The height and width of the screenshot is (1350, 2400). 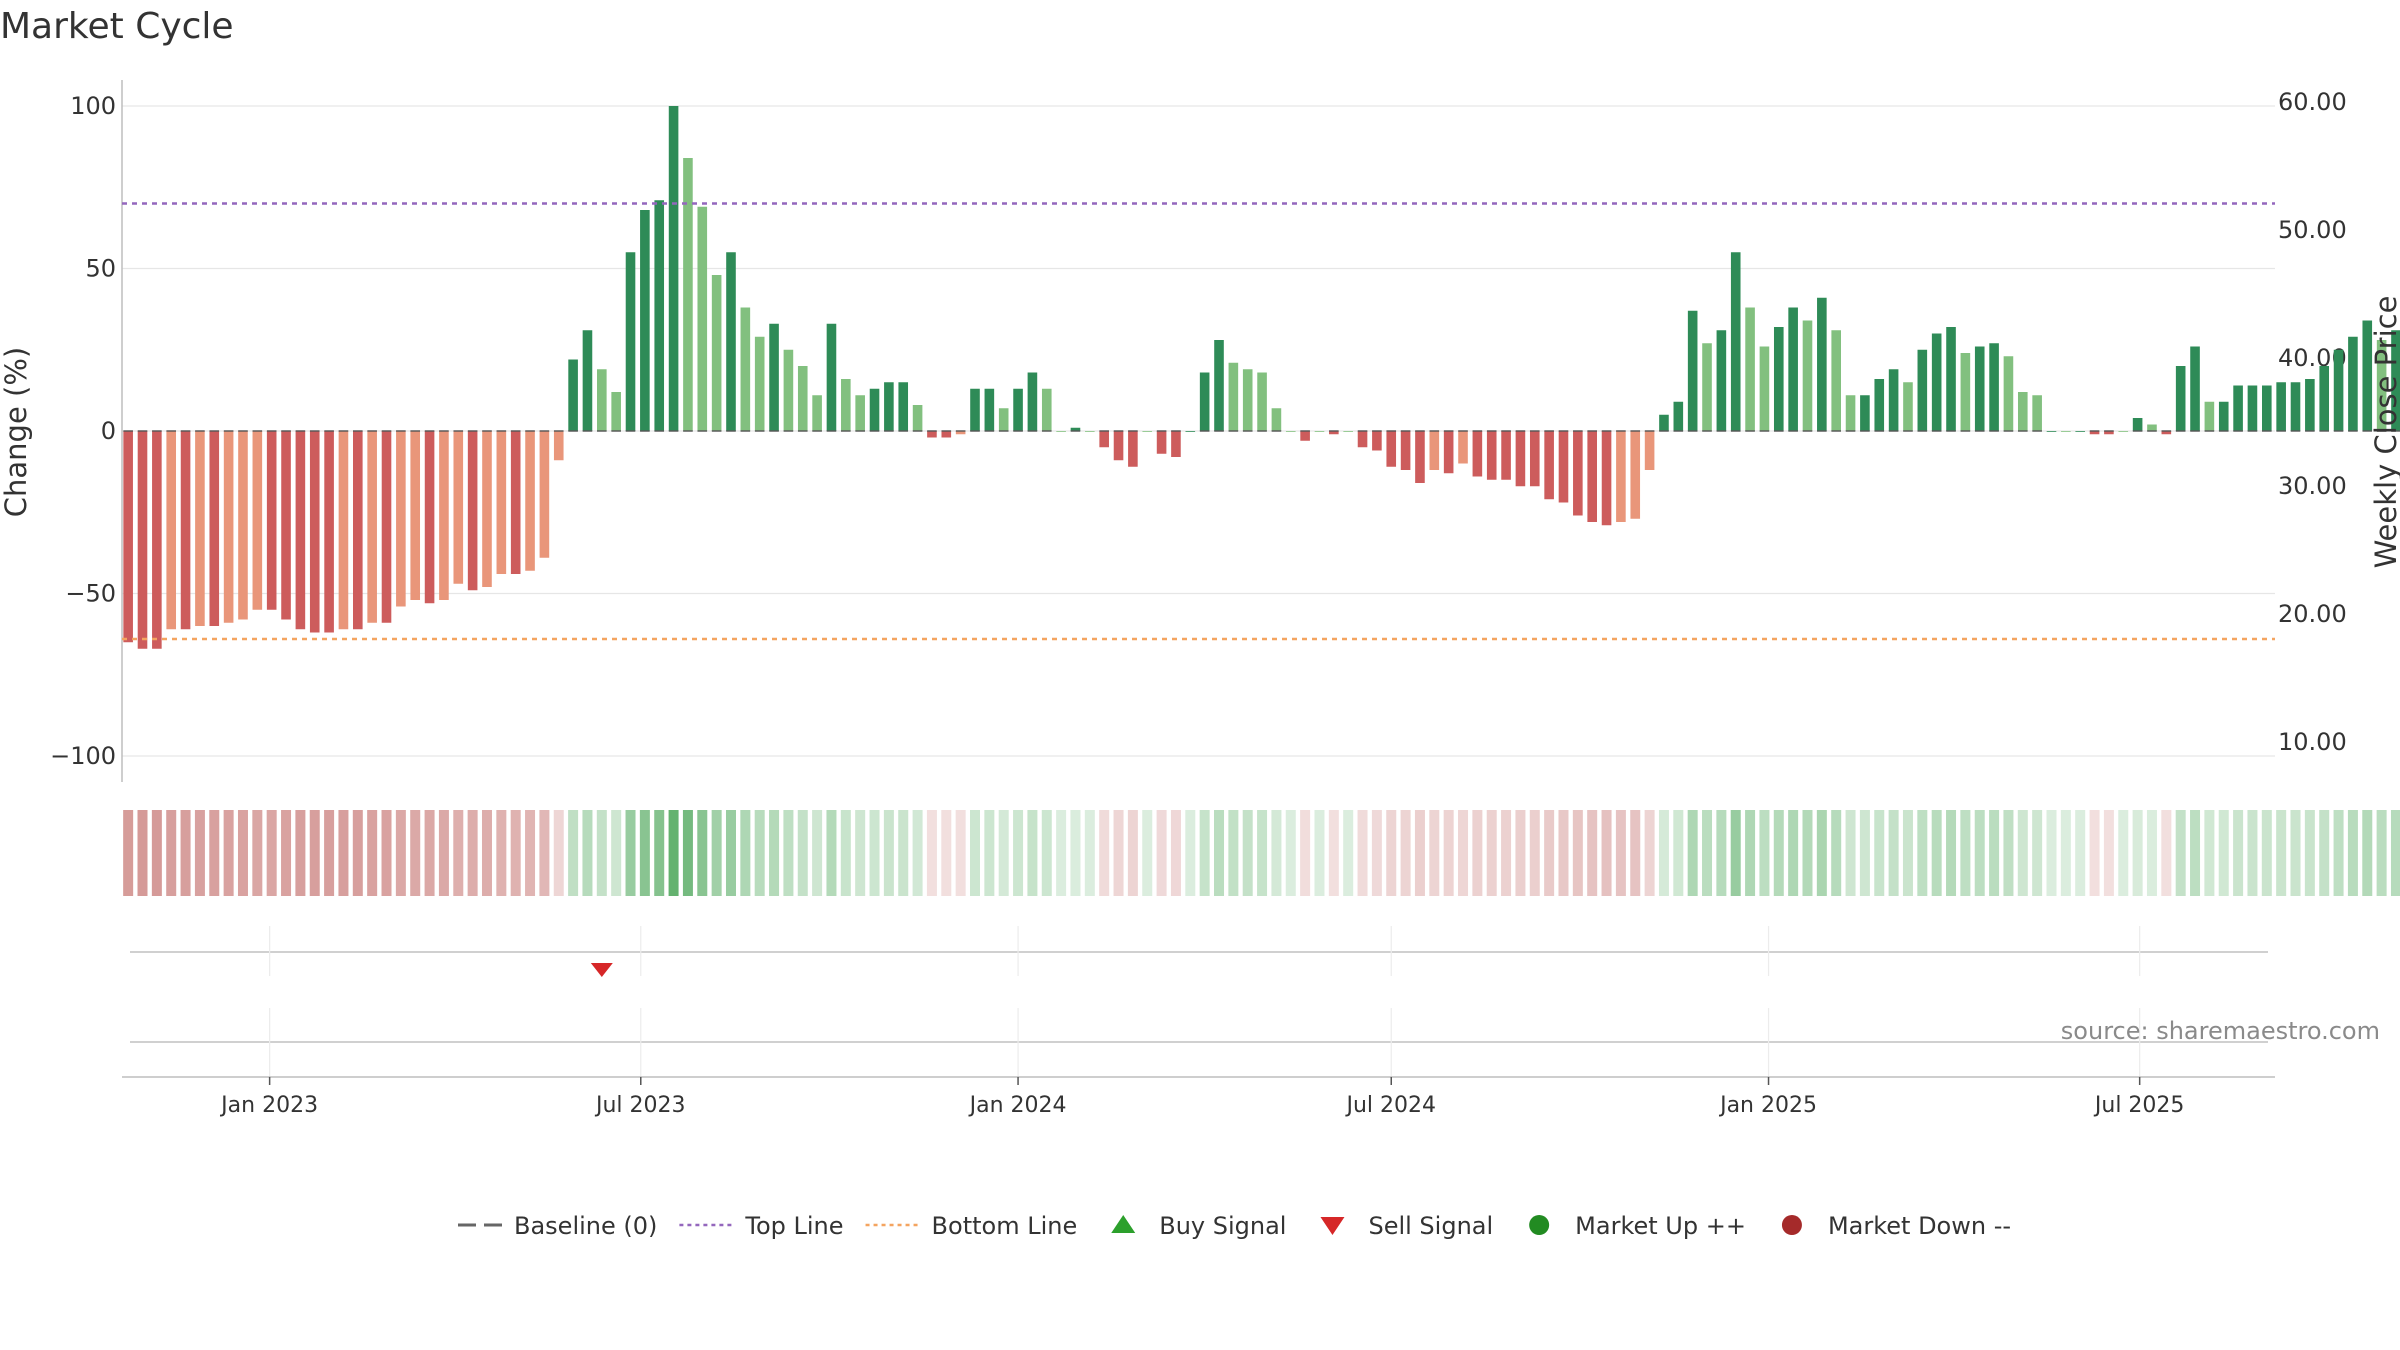 I want to click on legend-label: Top Line, so click(x=793, y=1226).